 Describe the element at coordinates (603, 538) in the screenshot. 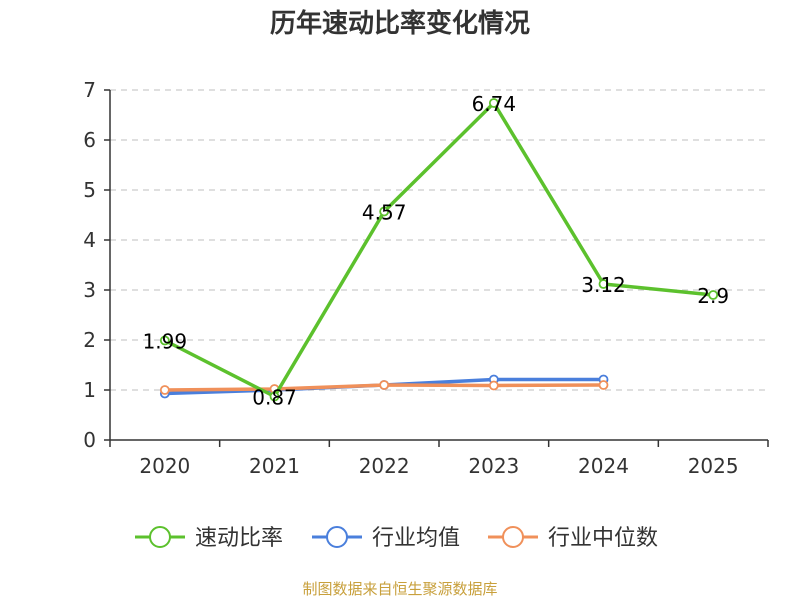

I see `legend-label: 行业中位数` at that location.